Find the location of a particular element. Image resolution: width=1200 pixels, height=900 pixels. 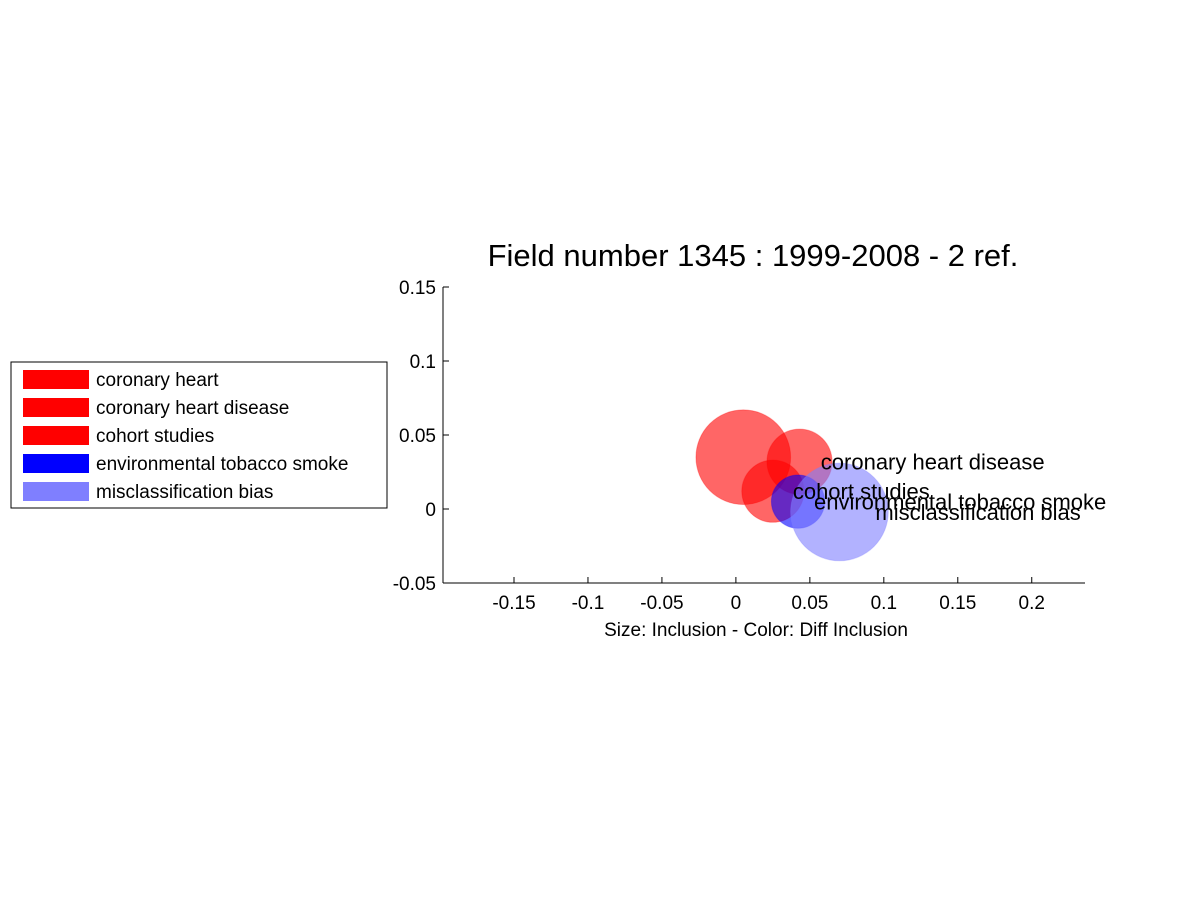

legend-entry: cohort studies is located at coordinates (155, 436).